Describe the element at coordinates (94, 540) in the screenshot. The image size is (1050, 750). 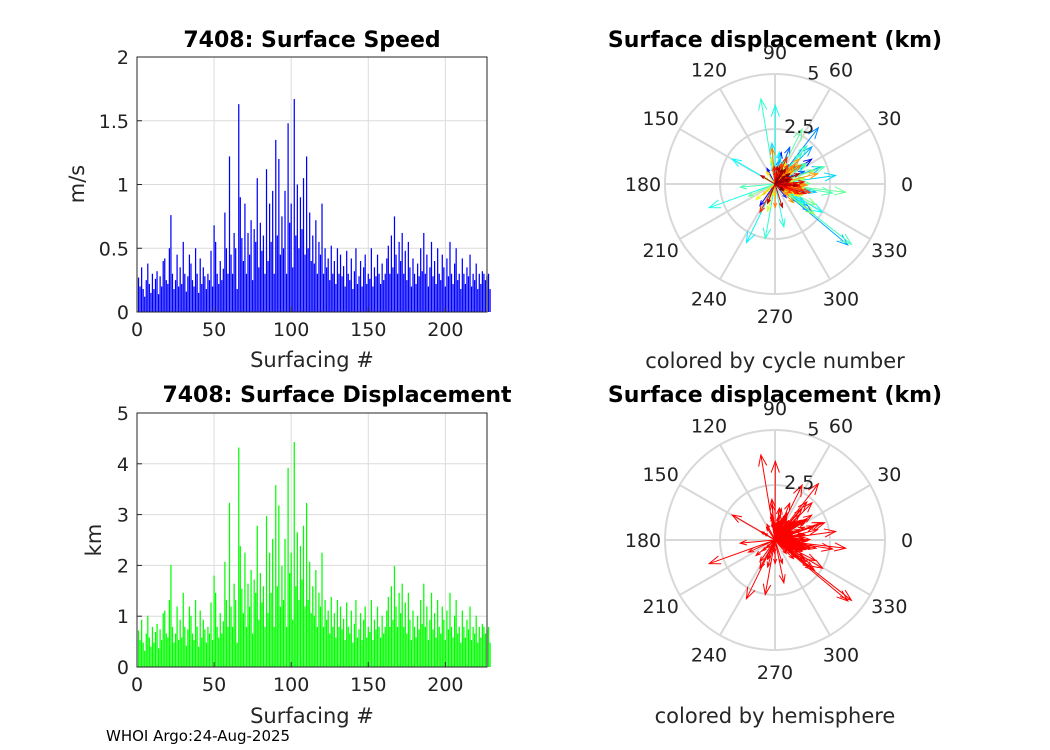
I see `displacement-y-axis-label: km` at that location.